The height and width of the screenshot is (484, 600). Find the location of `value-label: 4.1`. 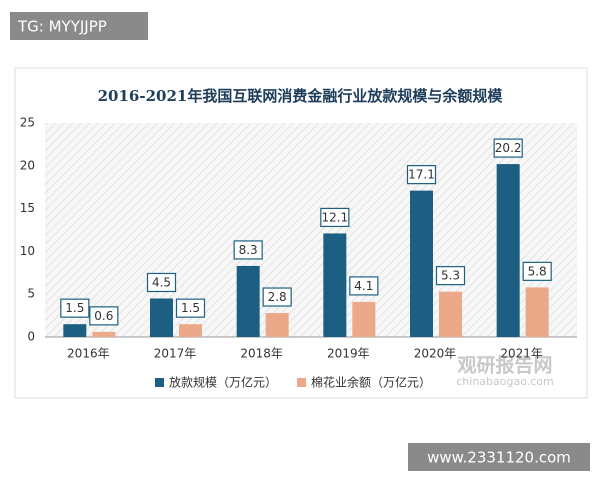

value-label: 4.1 is located at coordinates (363, 286).